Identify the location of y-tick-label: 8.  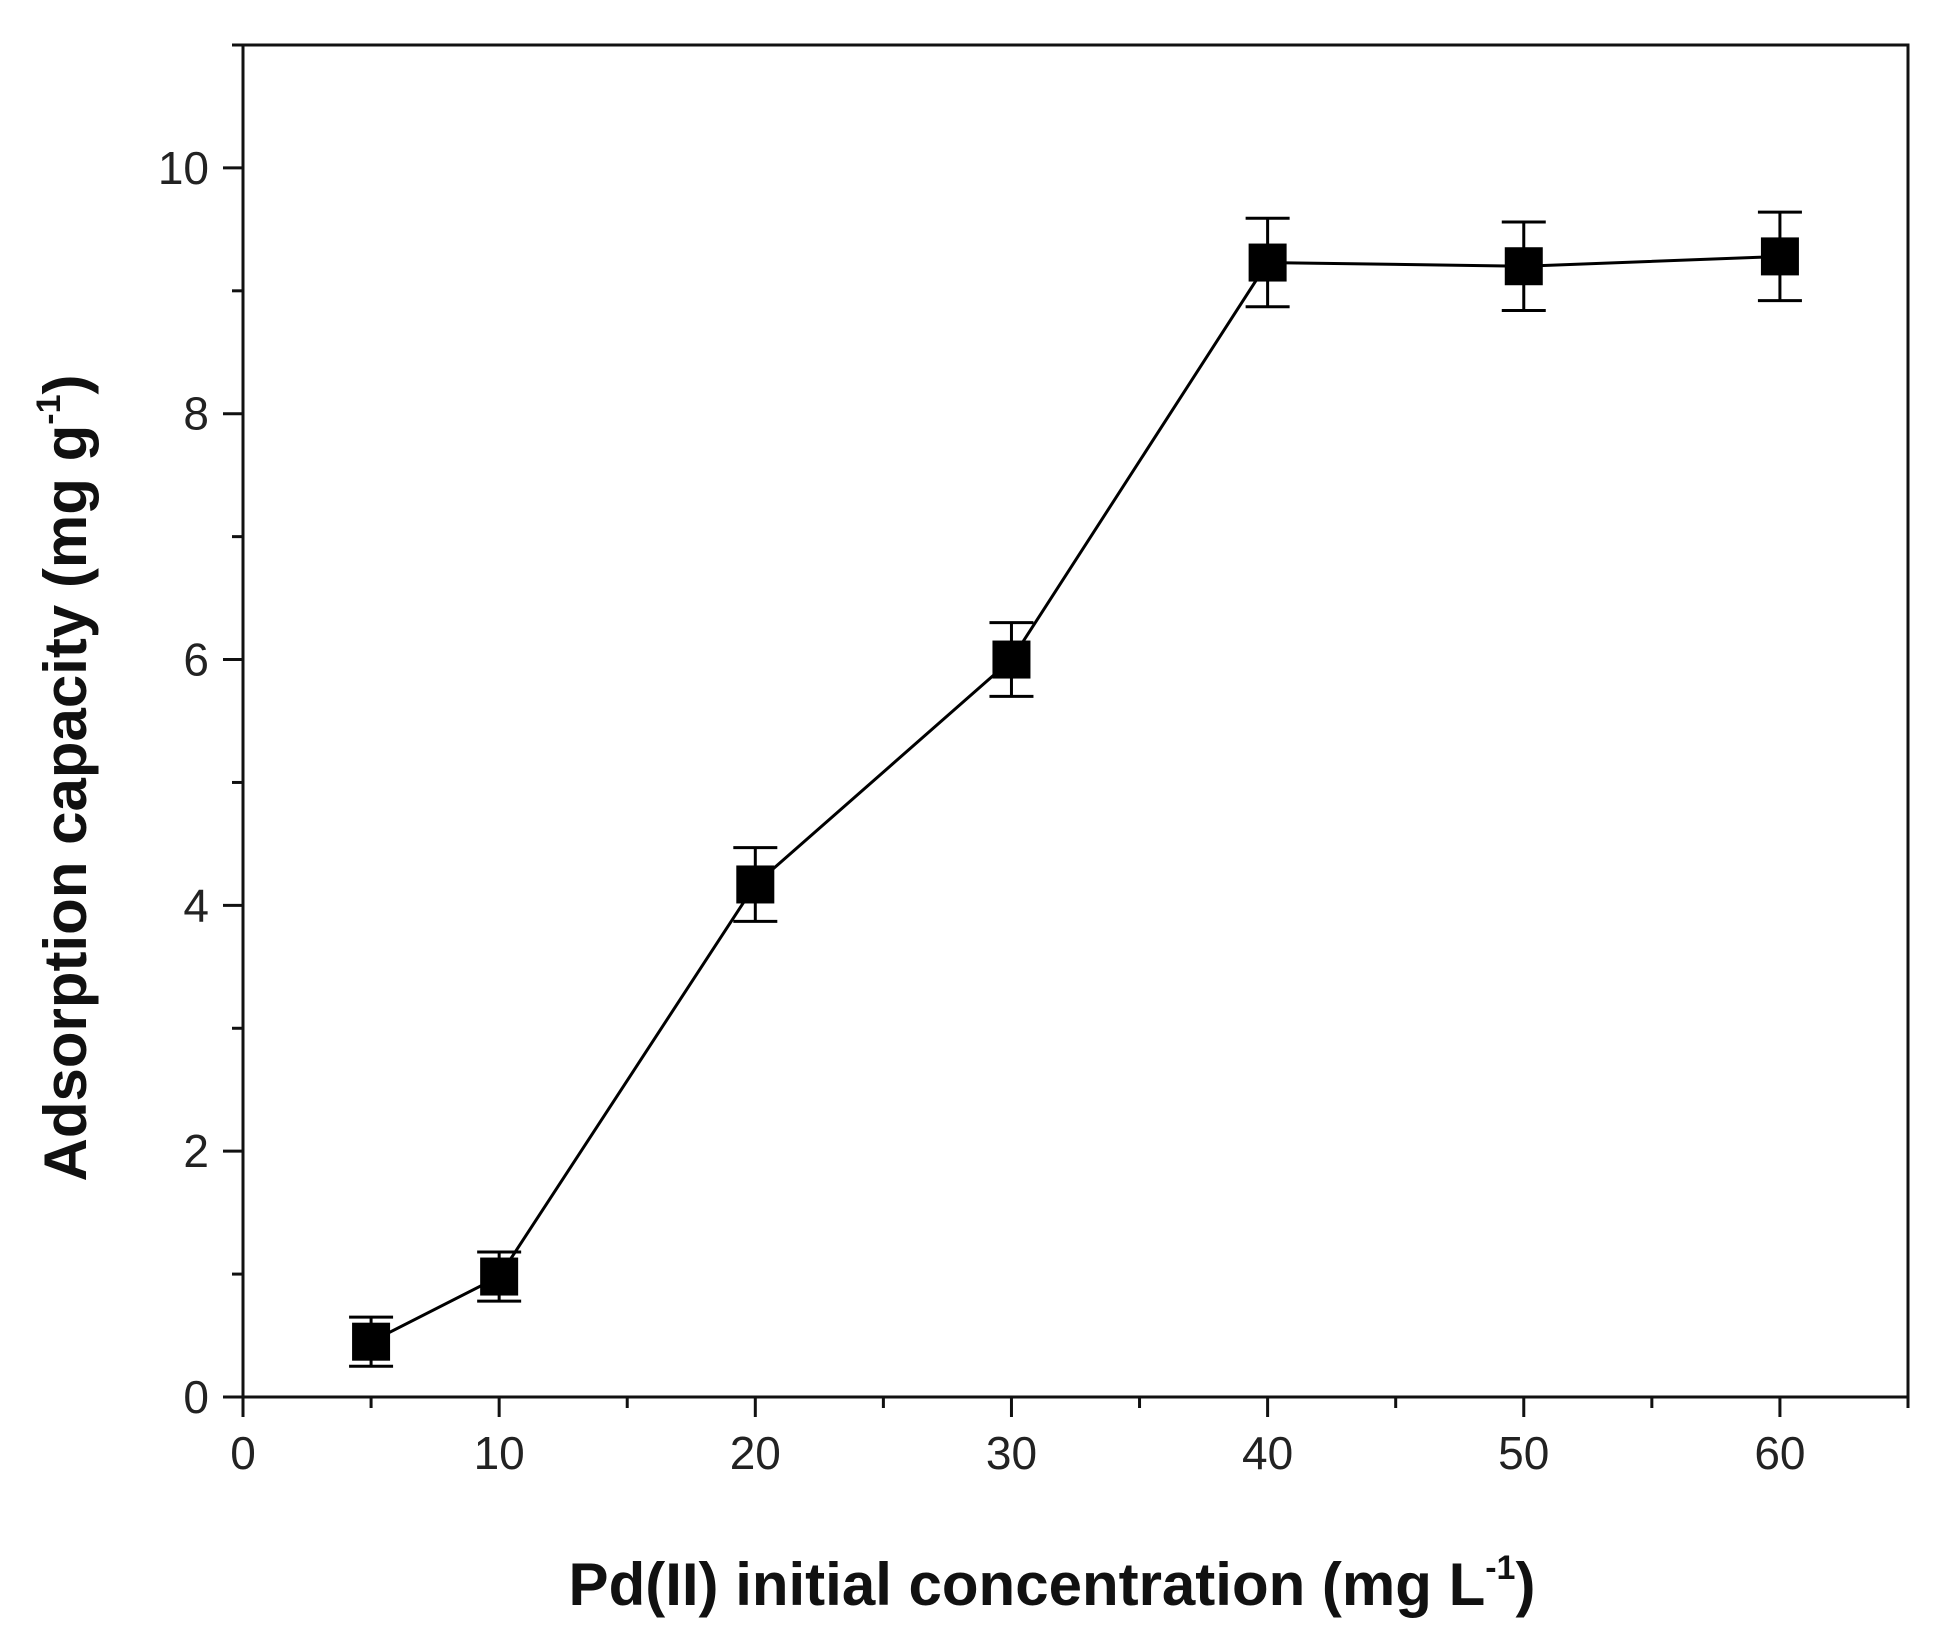
(196, 414).